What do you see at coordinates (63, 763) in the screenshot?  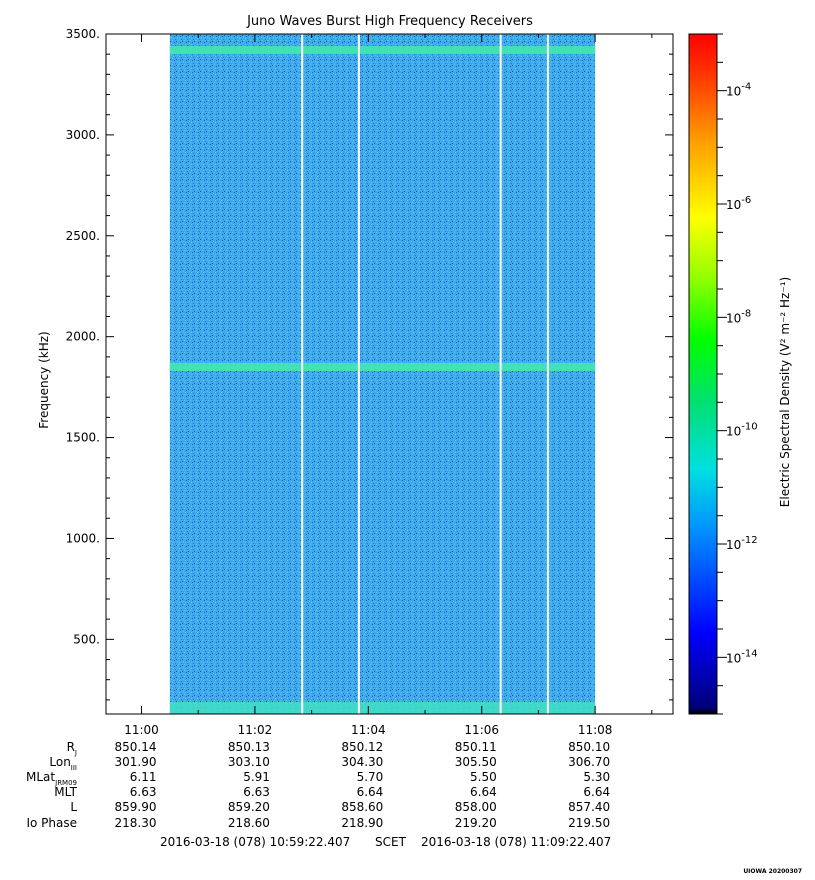 I see `ephemeris-row-label: LonIII` at bounding box center [63, 763].